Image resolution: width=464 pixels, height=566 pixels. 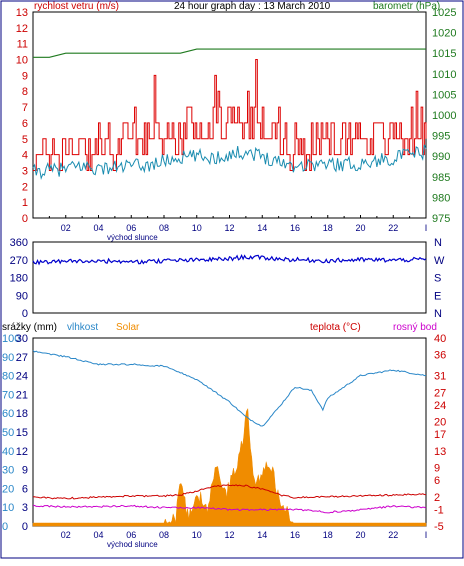 What do you see at coordinates (132, 237) in the screenshot?
I see `sunrise-note: východ slunce` at bounding box center [132, 237].